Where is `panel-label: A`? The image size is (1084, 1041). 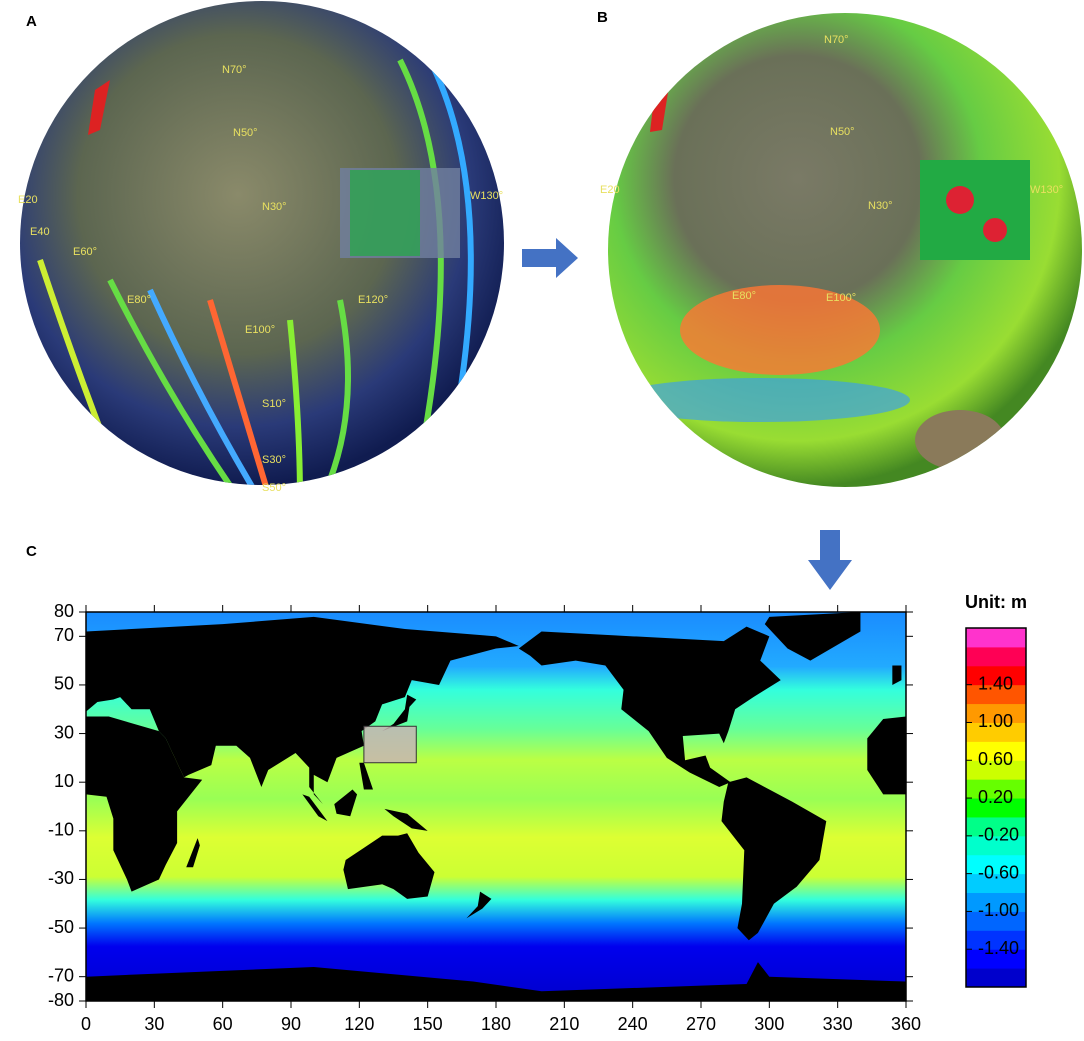
panel-label: A is located at coordinates (31, 21).